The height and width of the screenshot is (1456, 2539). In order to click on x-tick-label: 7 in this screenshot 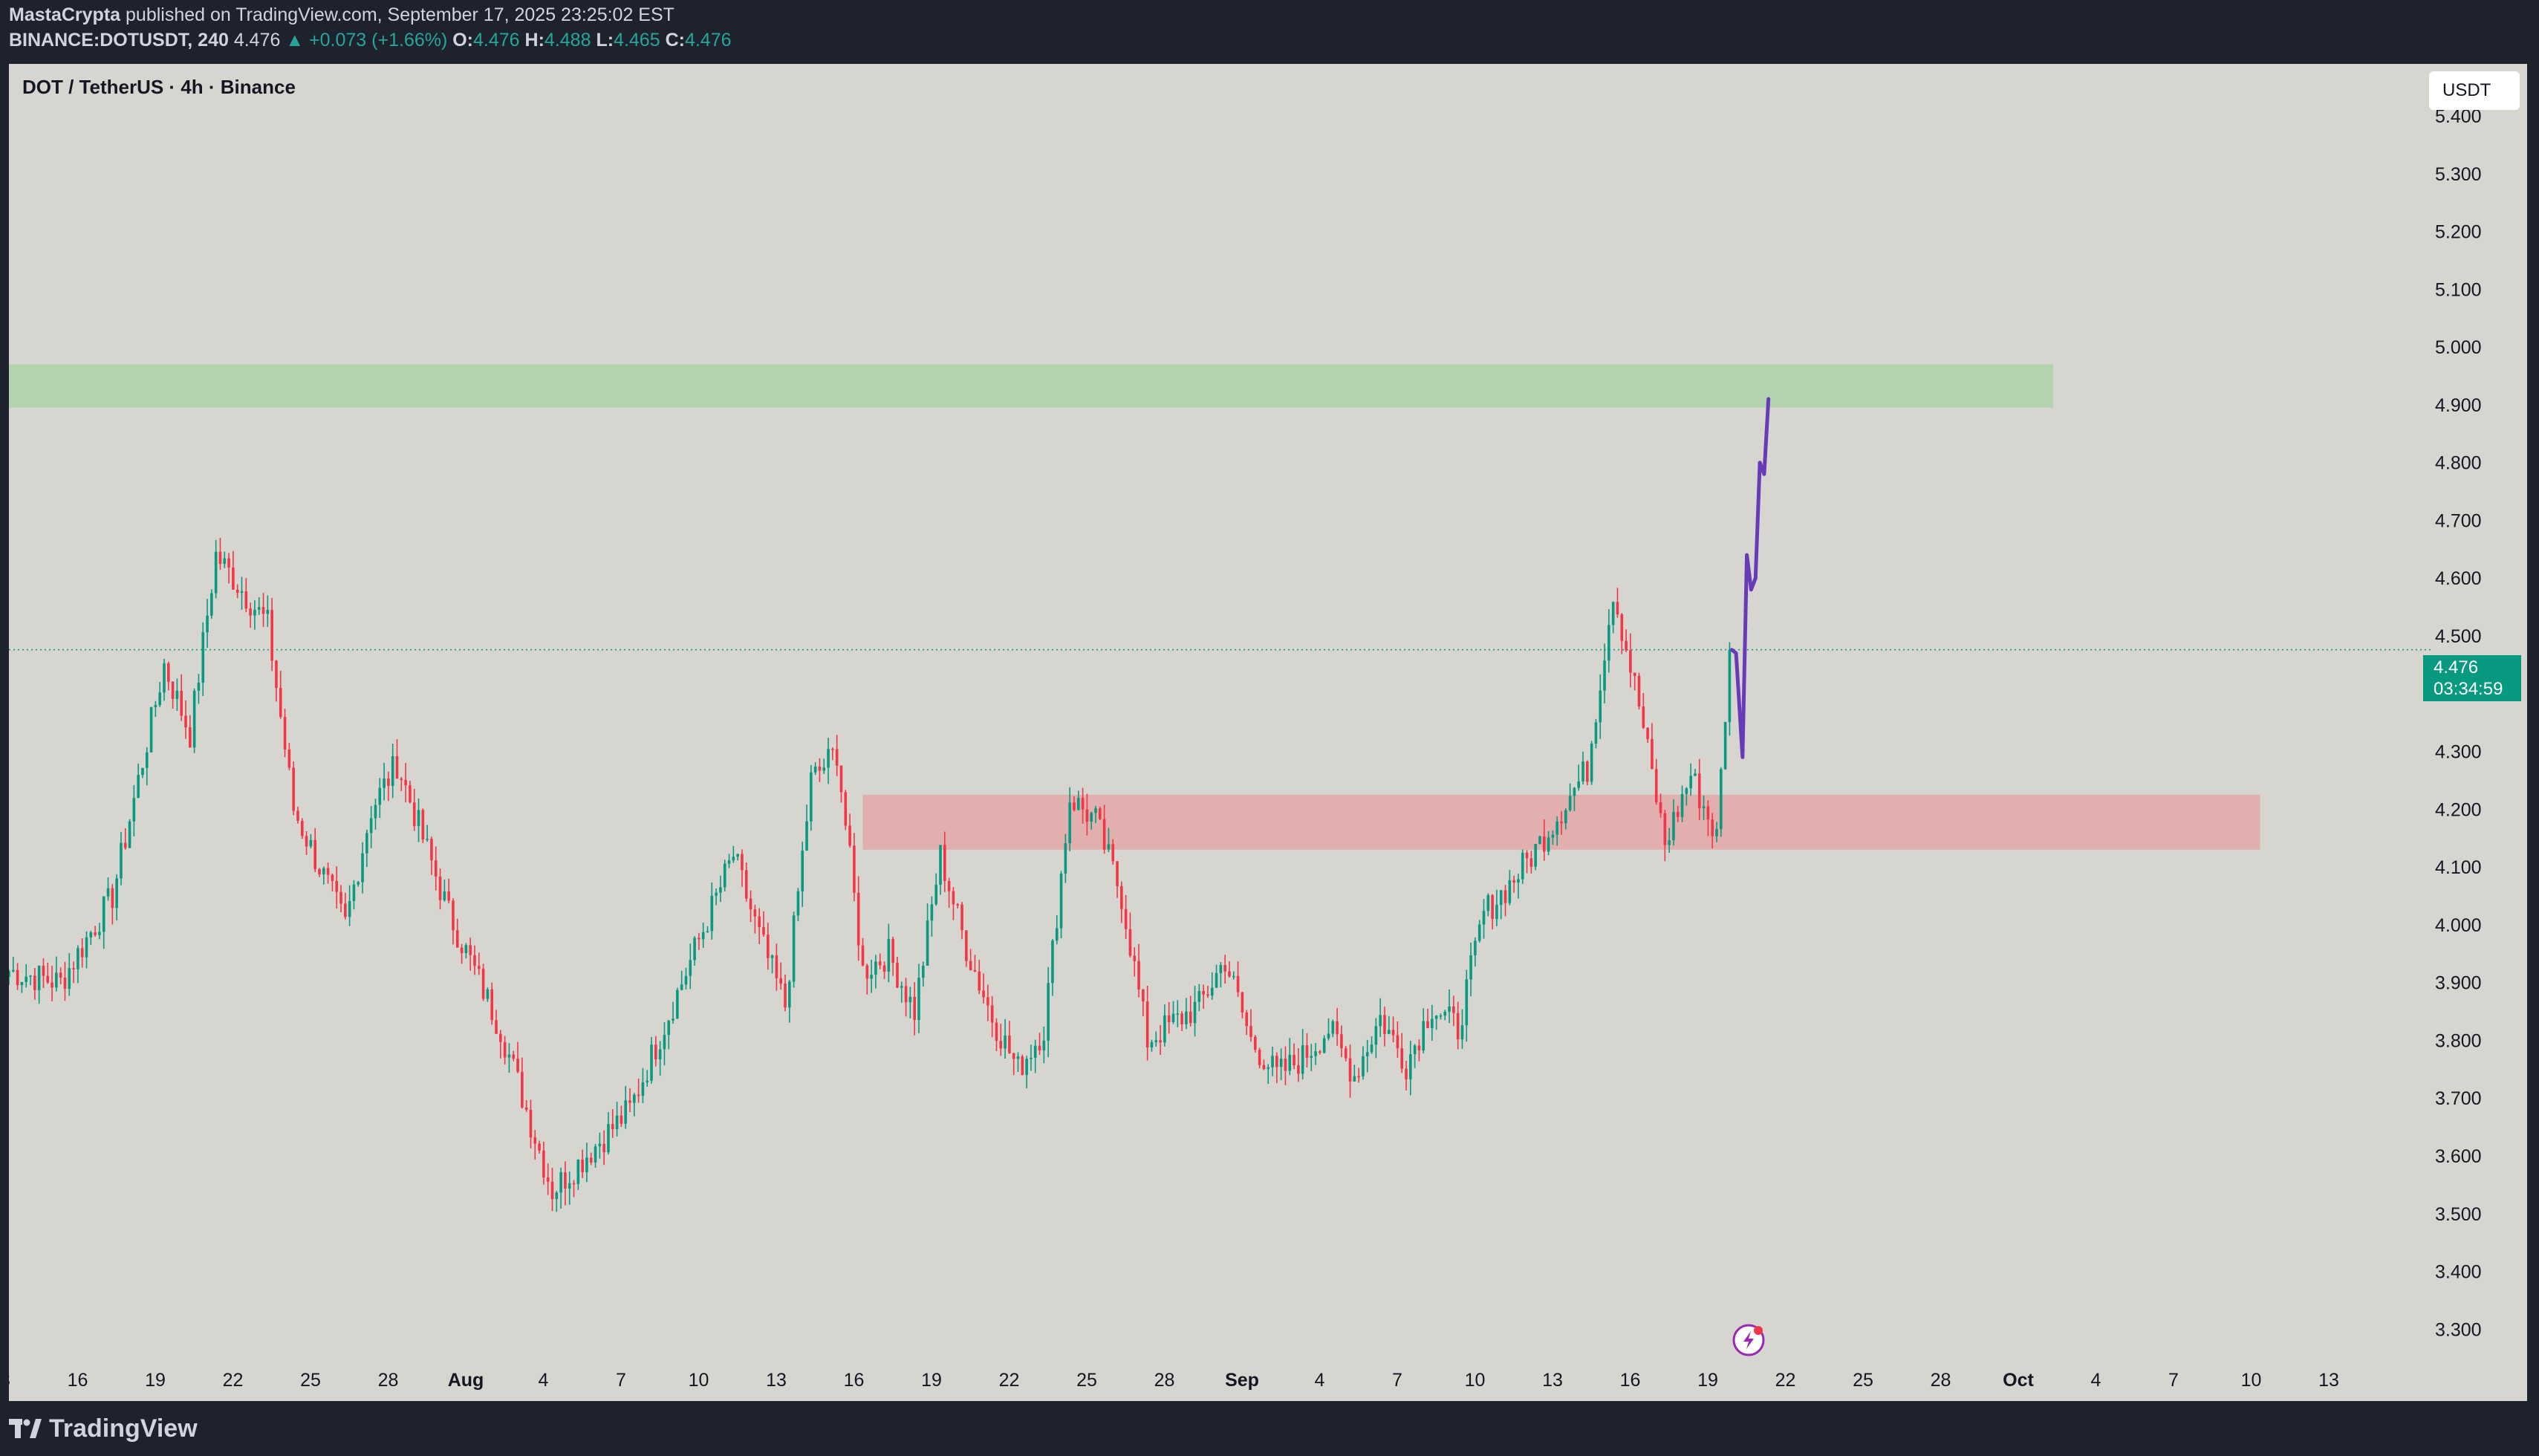, I will do `click(621, 1381)`.